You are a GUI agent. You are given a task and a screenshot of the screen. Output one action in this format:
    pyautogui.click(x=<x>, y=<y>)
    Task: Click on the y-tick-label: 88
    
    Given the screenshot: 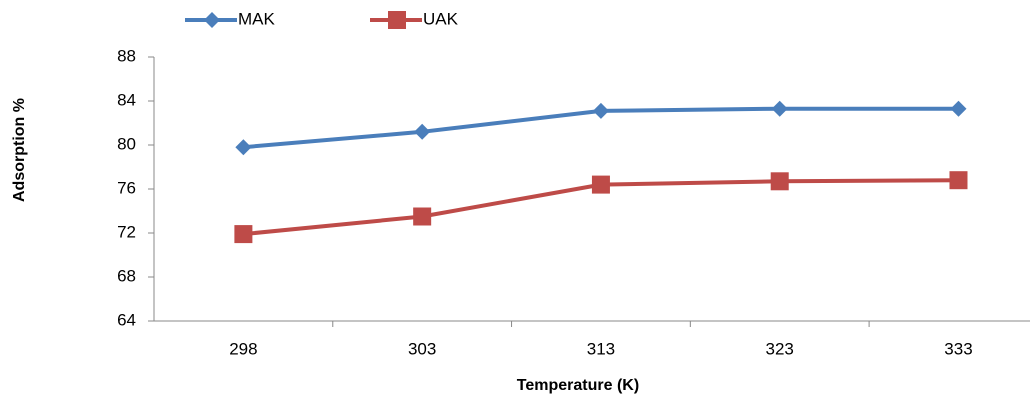 What is the action you would take?
    pyautogui.click(x=126, y=55)
    